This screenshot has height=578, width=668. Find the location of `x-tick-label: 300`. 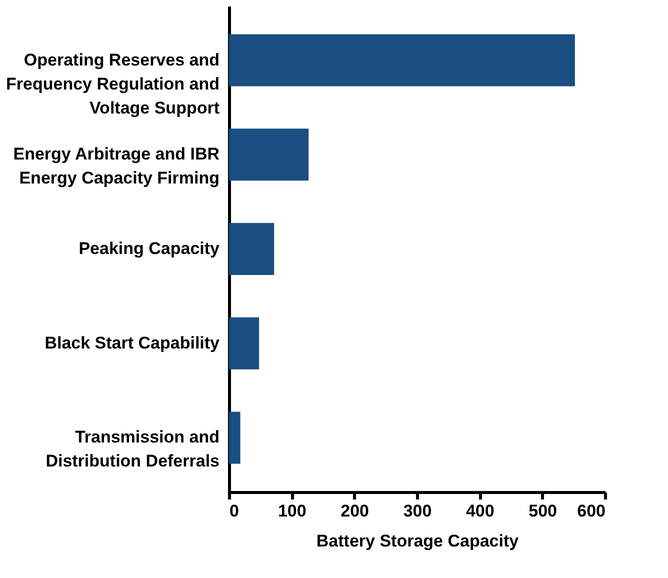

x-tick-label: 300 is located at coordinates (417, 511).